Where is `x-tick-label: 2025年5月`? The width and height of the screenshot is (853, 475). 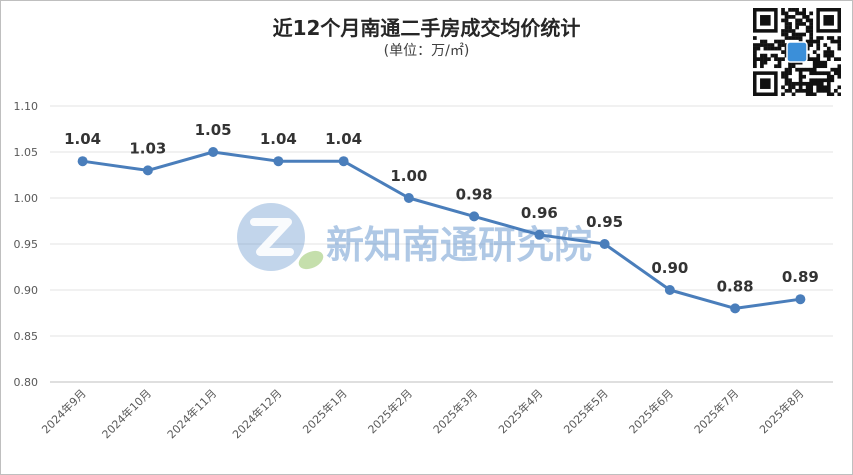
x-tick-label: 2025年5月 is located at coordinates (586, 411).